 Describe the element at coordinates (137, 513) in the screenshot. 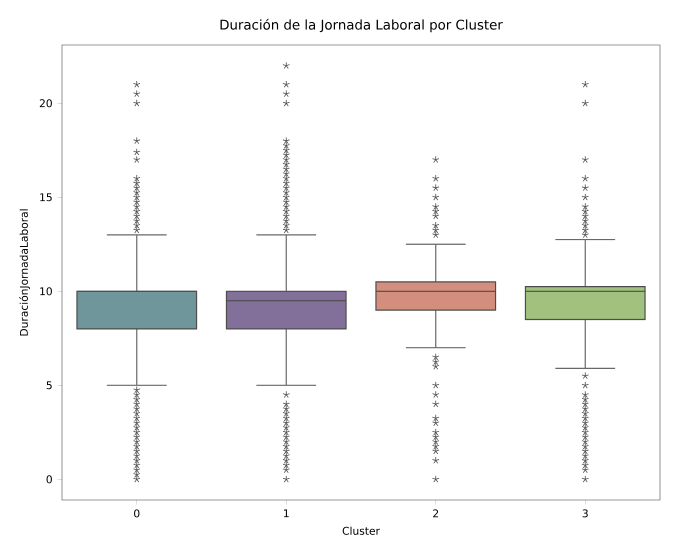

I see `x-tick-label: 0` at that location.